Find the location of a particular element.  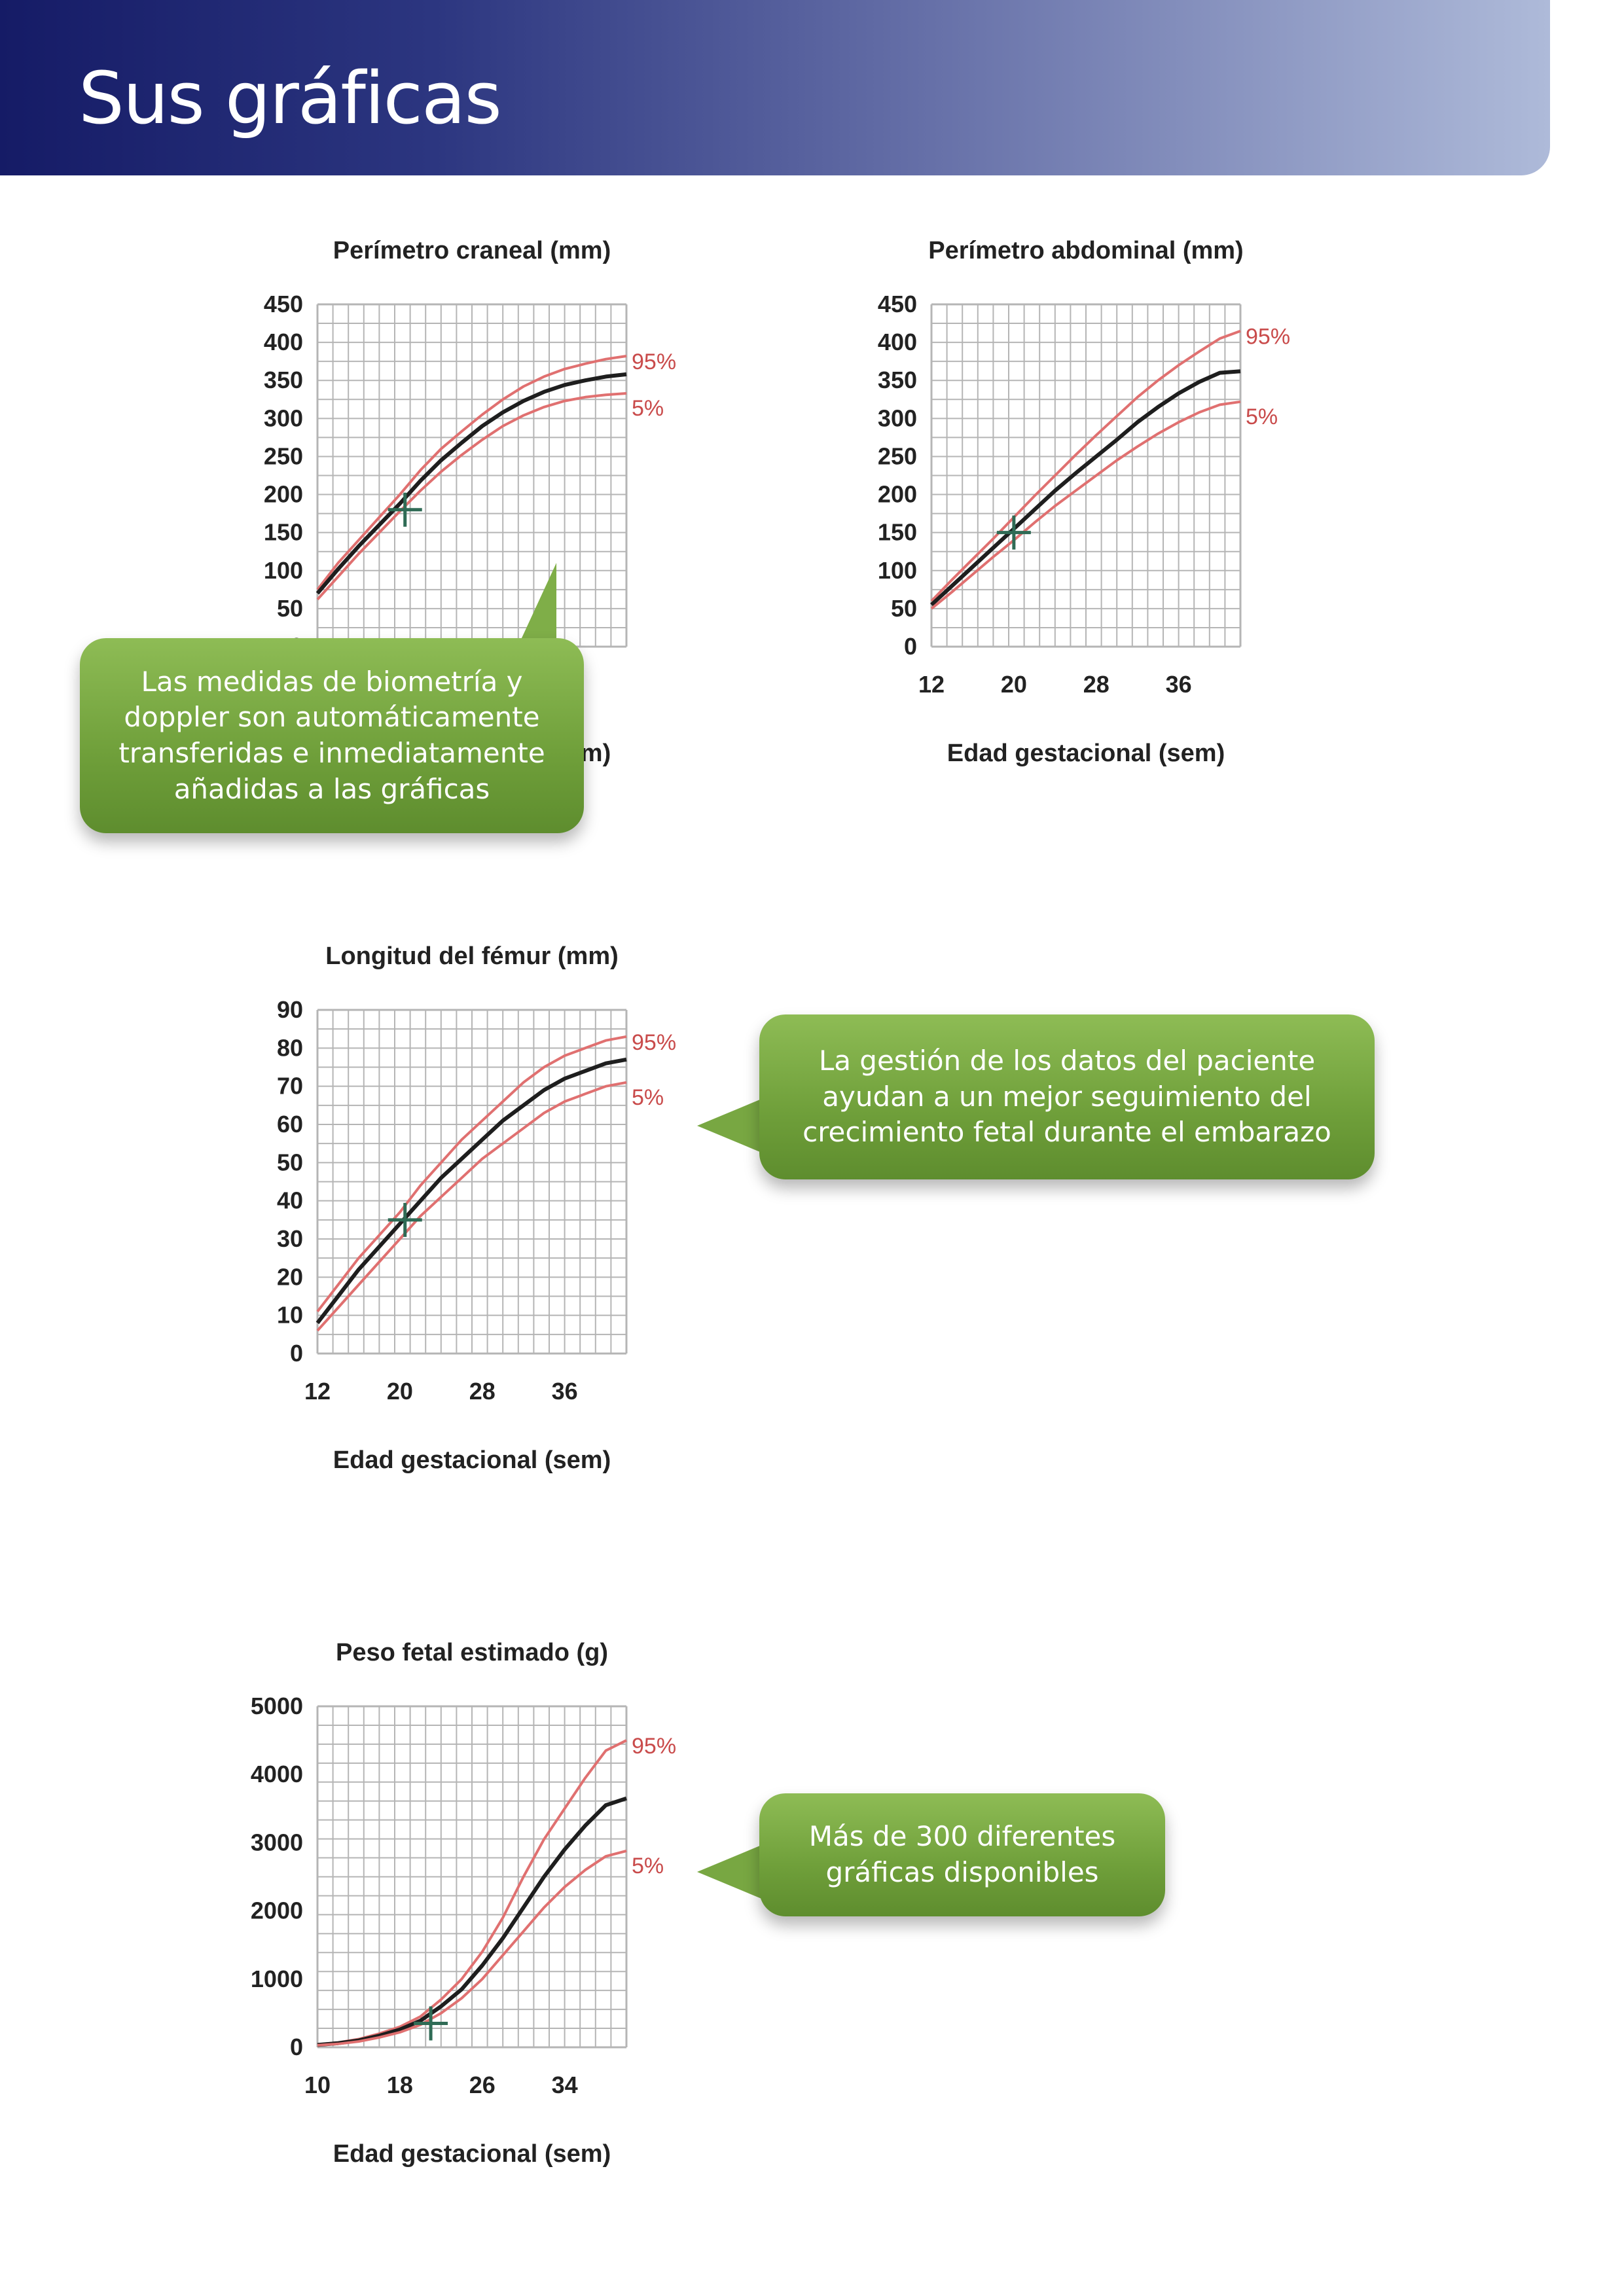

chart2-x-tick: 20 is located at coordinates (1014, 684).